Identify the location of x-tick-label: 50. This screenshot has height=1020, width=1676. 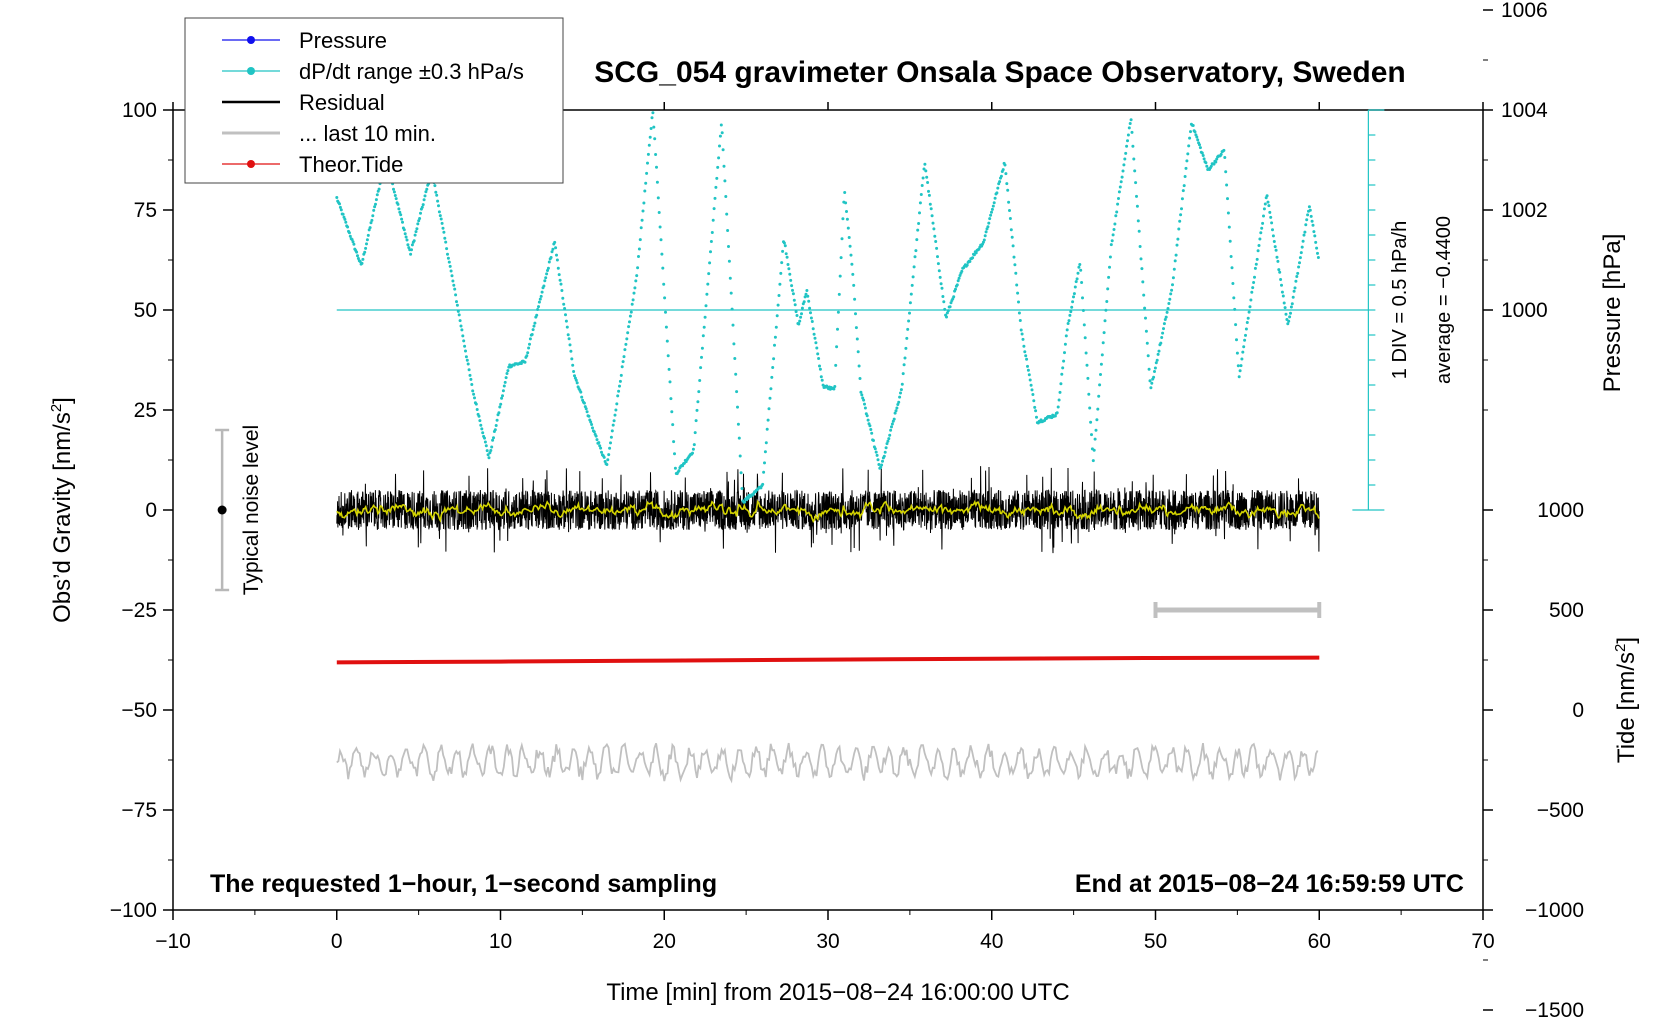
(1155, 941).